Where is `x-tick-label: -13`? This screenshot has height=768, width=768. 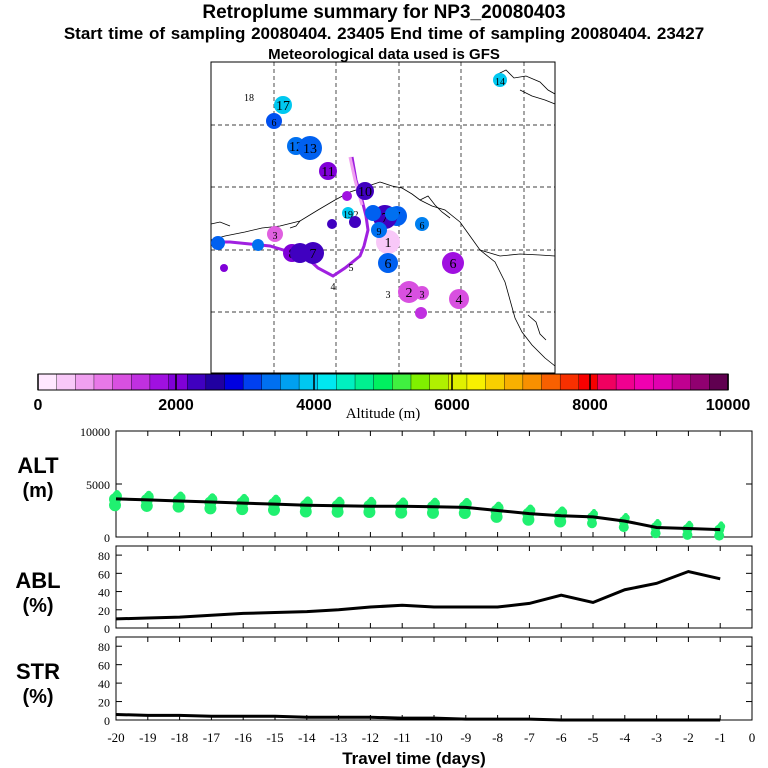 x-tick-label: -13 is located at coordinates (338, 737).